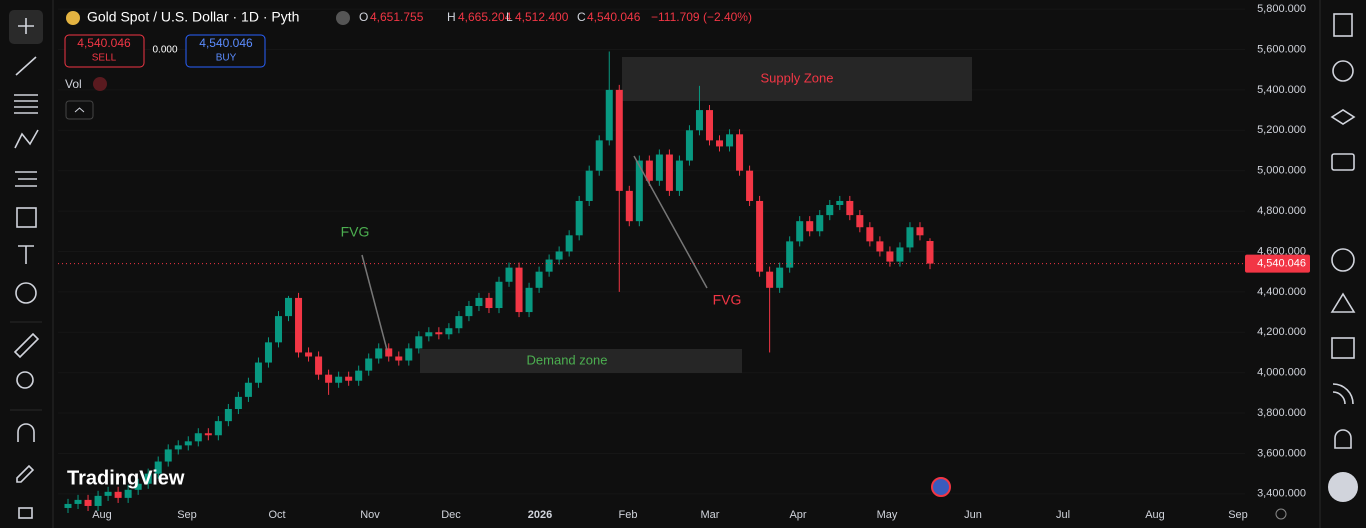  I want to click on buy-button, so click(225, 51).